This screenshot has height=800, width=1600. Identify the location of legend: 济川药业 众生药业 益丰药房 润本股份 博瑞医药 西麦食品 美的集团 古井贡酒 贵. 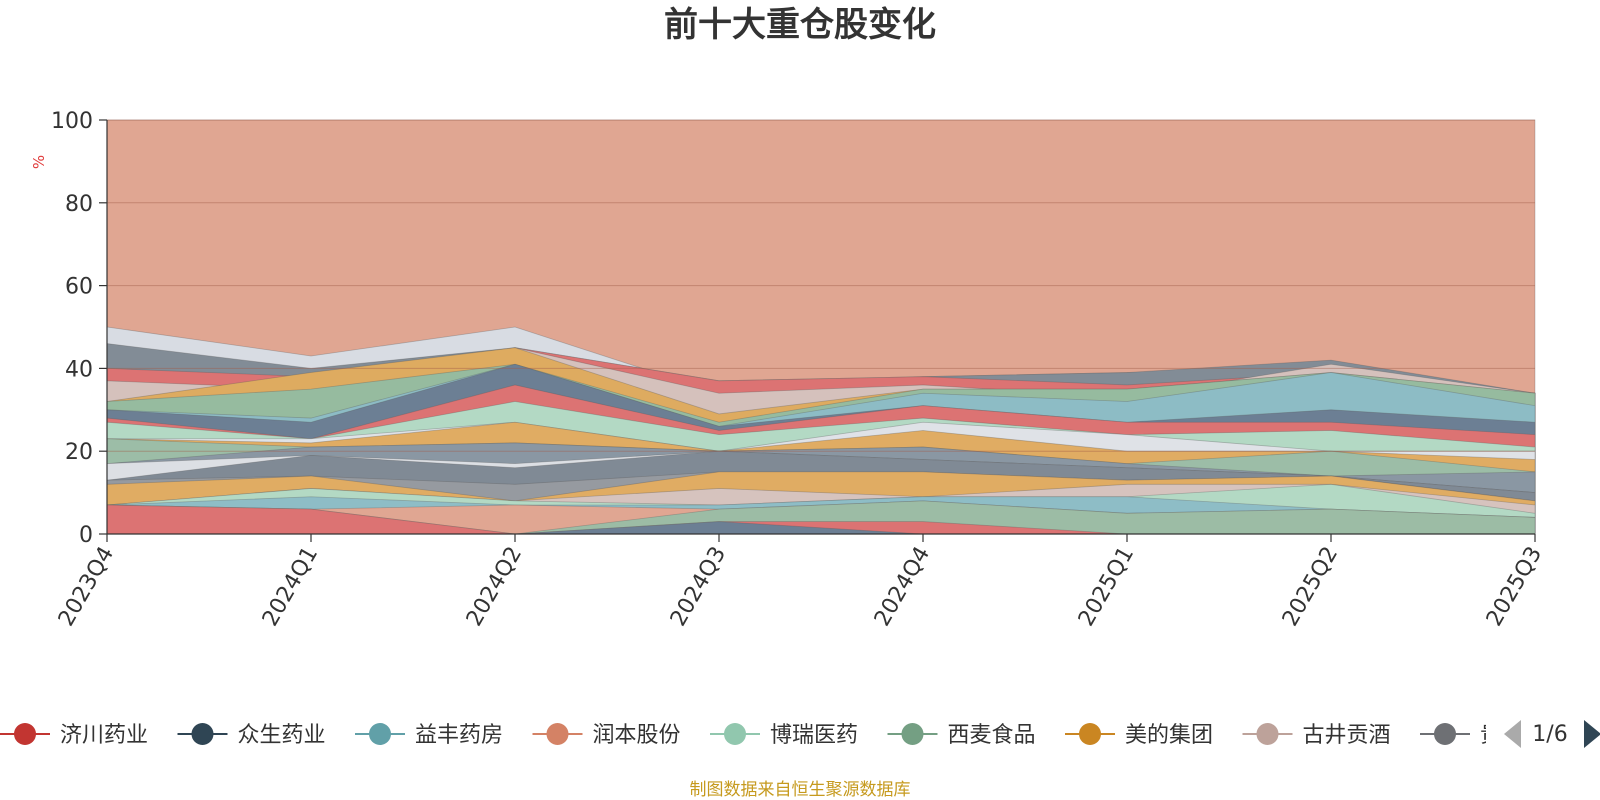
(751, 735).